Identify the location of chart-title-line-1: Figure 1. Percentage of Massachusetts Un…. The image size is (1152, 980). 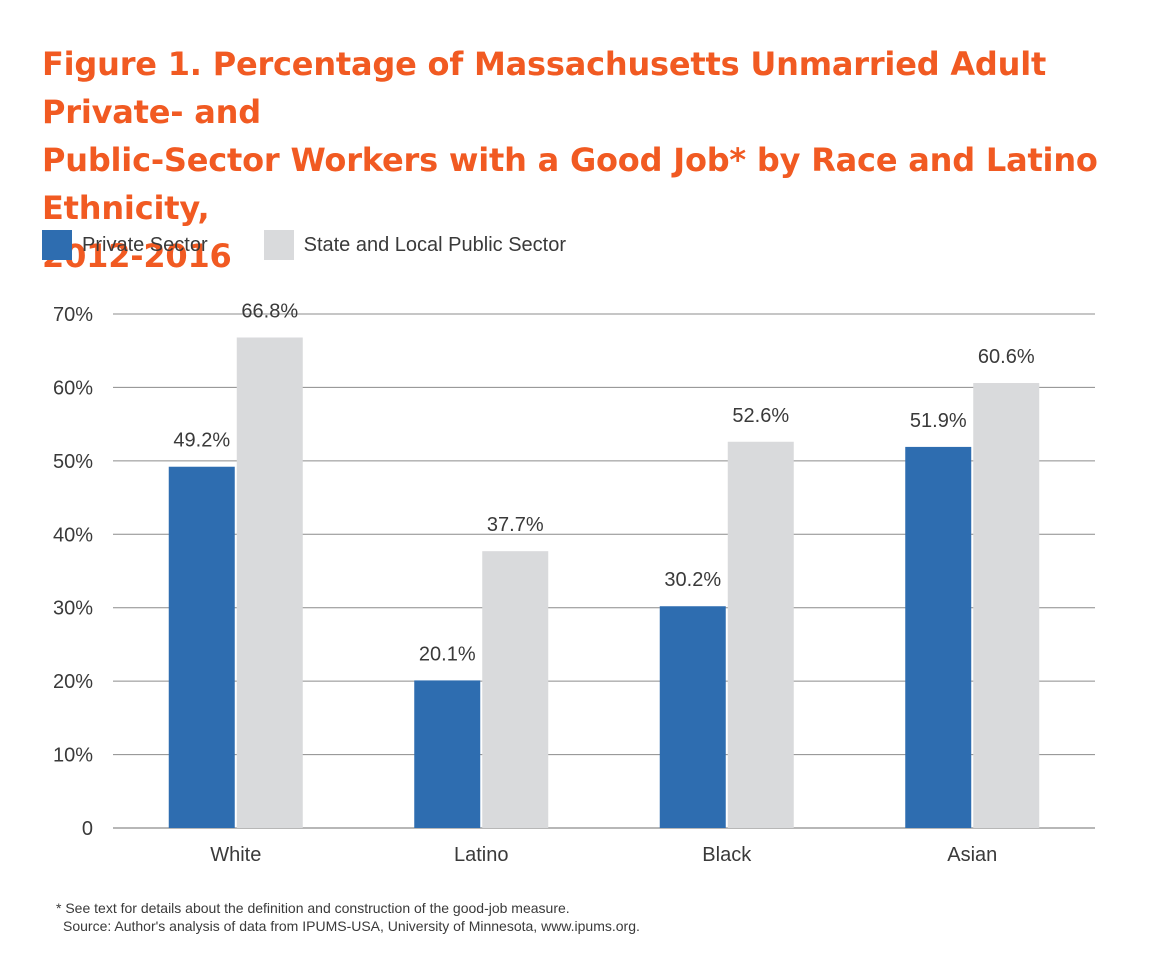
(544, 88).